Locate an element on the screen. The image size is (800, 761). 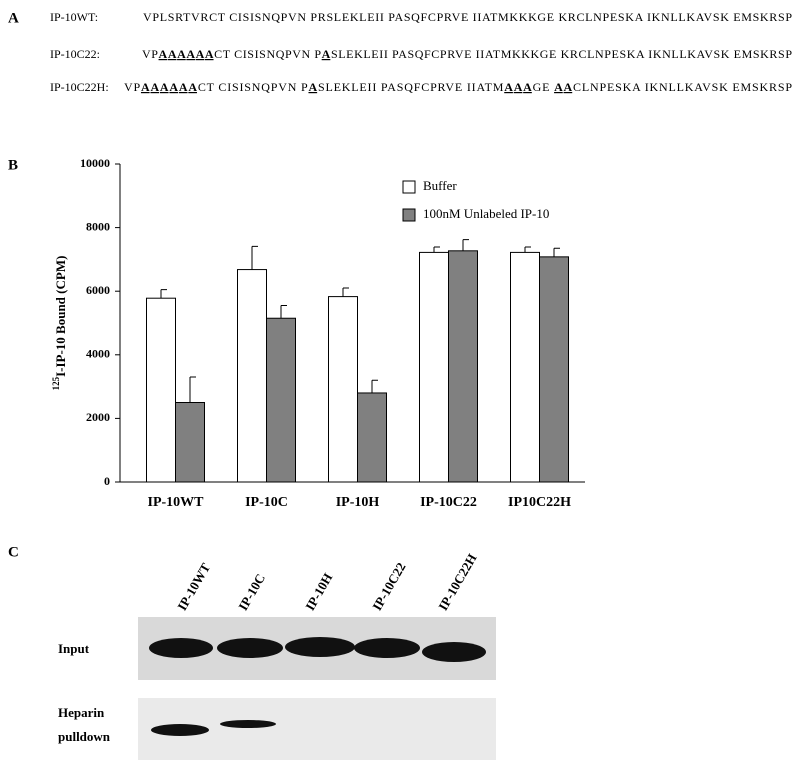
y-axis-label: 125I-IP-10 Bound (CPM) is located at coordinates (59, 323).